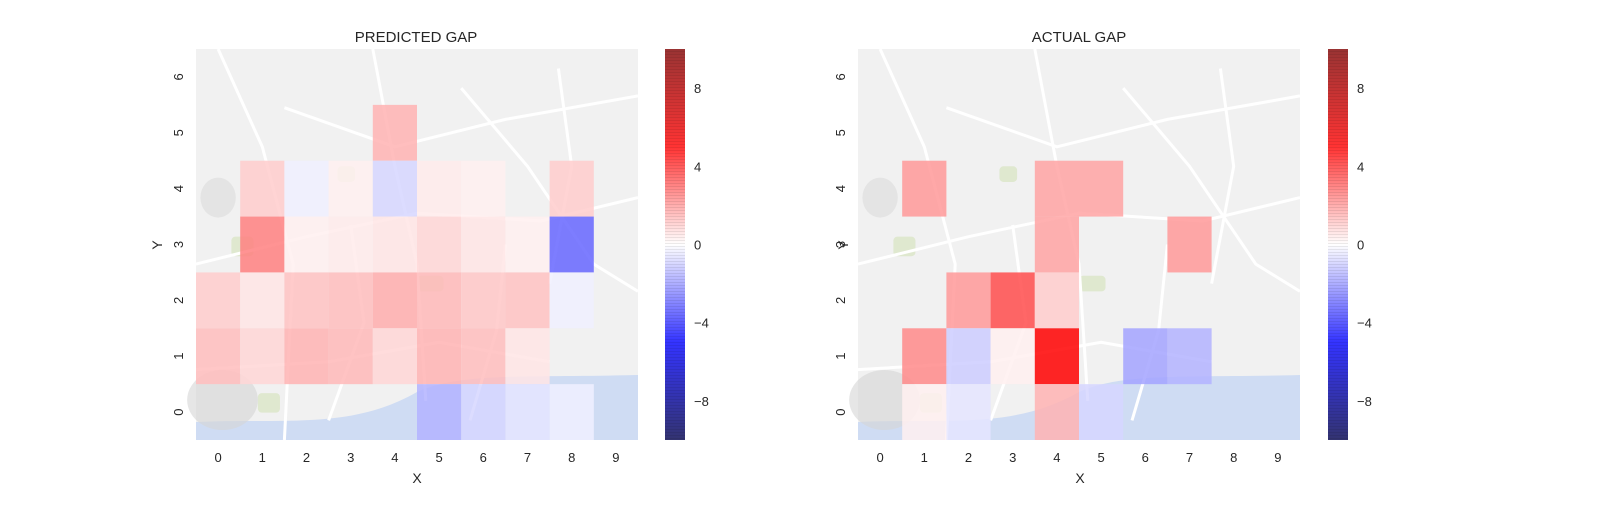 The height and width of the screenshot is (505, 1600). I want to click on y-tick-label: 5, so click(840, 132).